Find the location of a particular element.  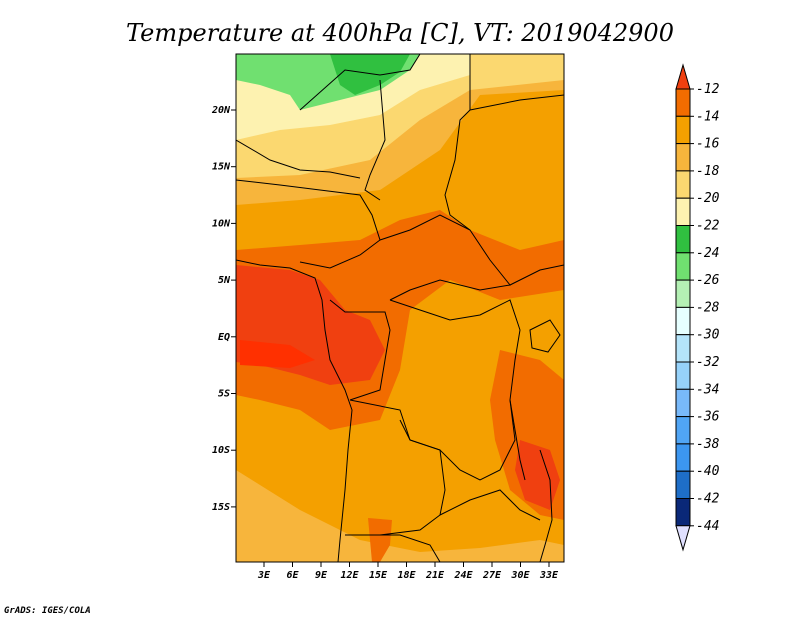

lon-label-1: 6E is located at coordinates (292, 575).